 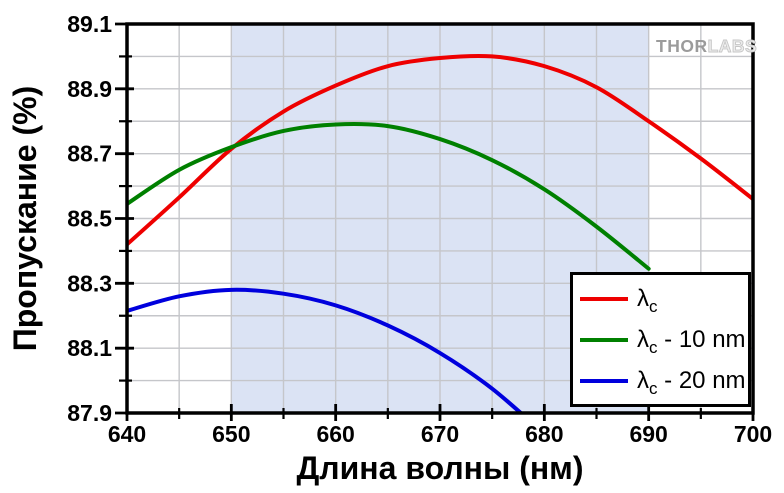 I want to click on logo-text-thor: THOR, so click(x=682, y=46).